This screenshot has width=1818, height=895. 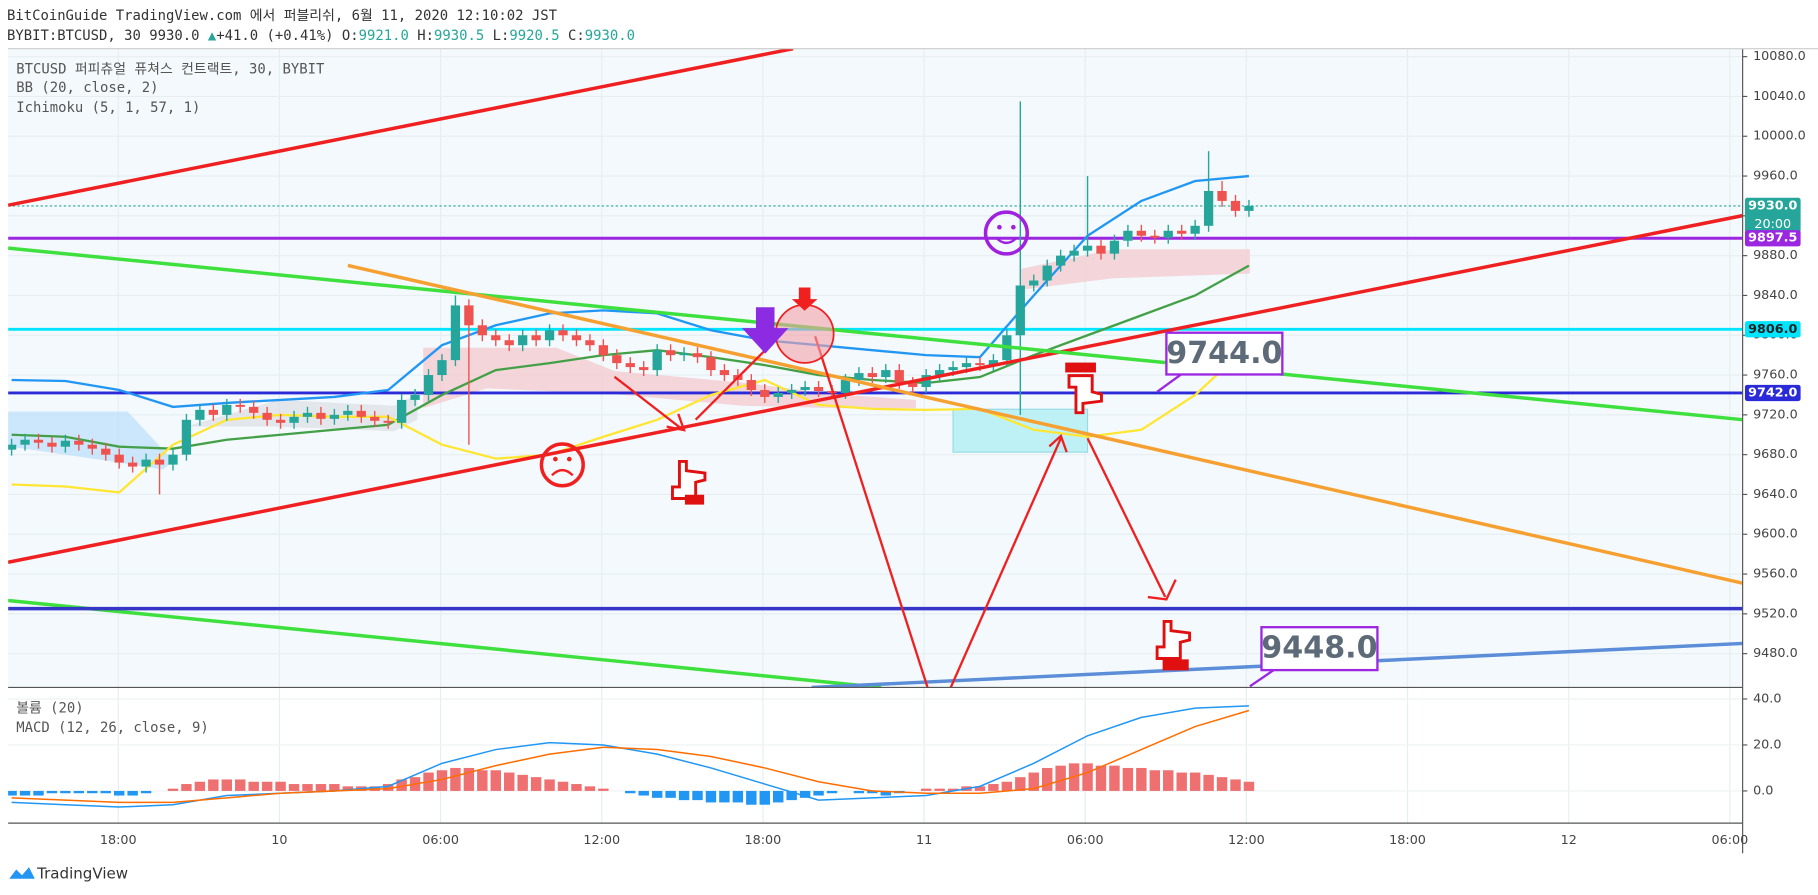 I want to click on y-tick-label: 9560.0, so click(x=1775, y=574).